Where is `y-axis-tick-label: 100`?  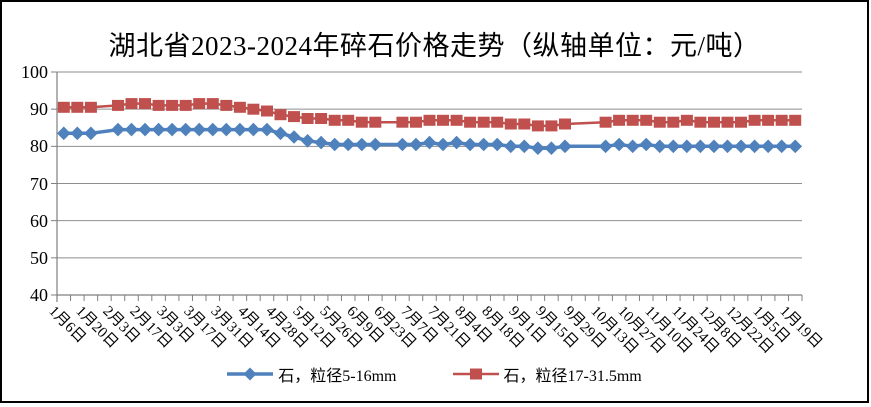 y-axis-tick-label: 100 is located at coordinates (34, 72).